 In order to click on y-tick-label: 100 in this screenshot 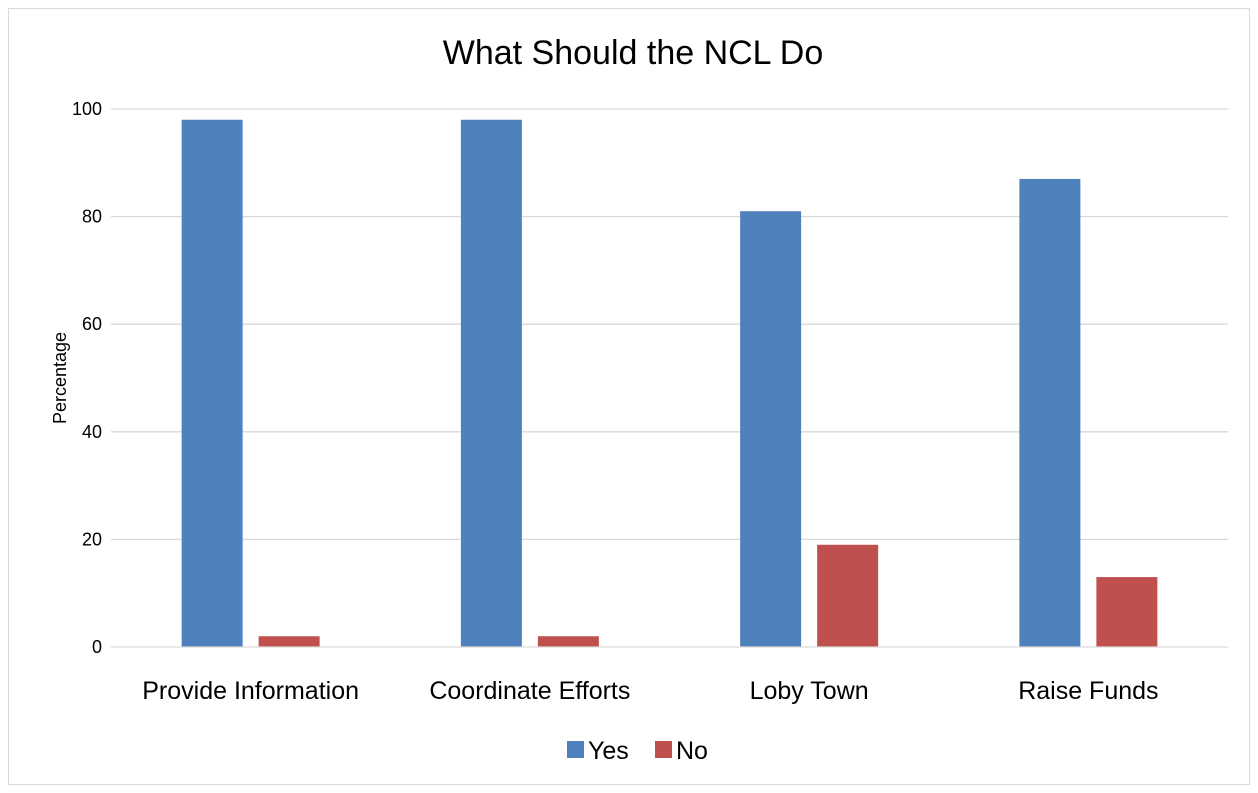, I will do `click(87, 109)`.